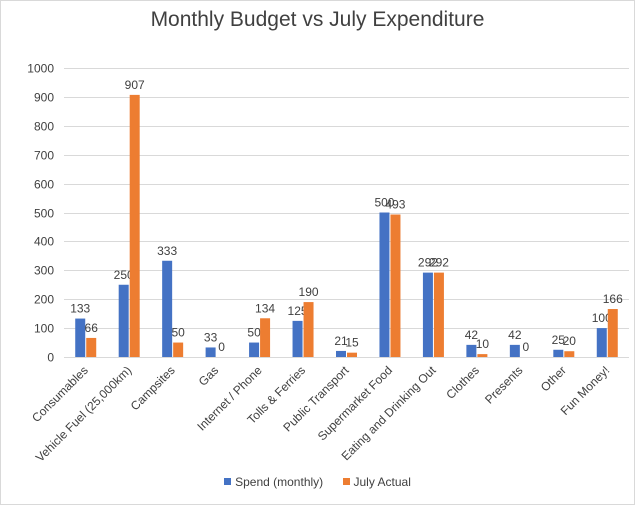 The width and height of the screenshot is (635, 505). Describe the element at coordinates (265, 308) in the screenshot. I see `data-label-july-4: 134` at that location.